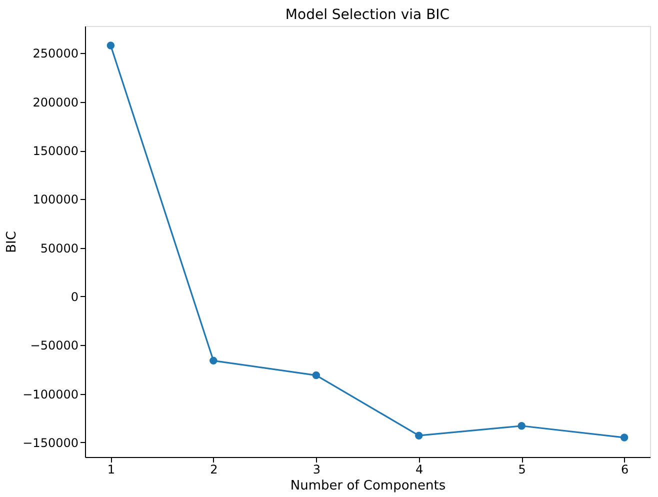 The height and width of the screenshot is (497, 658). Describe the element at coordinates (420, 469) in the screenshot. I see `x-tick-label: 4` at that location.